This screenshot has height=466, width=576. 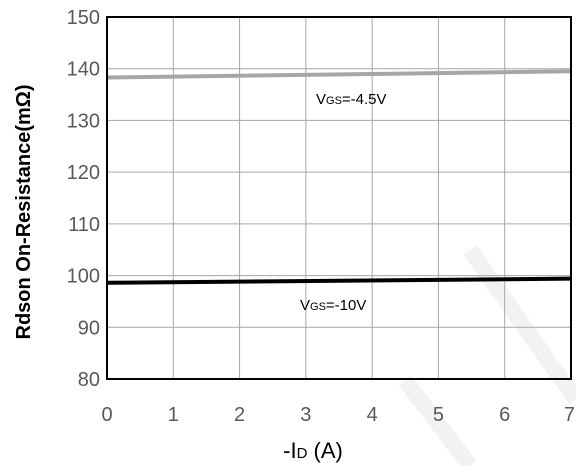 What do you see at coordinates (346, 305) in the screenshot?
I see `series-label-suffix: =-10V` at bounding box center [346, 305].